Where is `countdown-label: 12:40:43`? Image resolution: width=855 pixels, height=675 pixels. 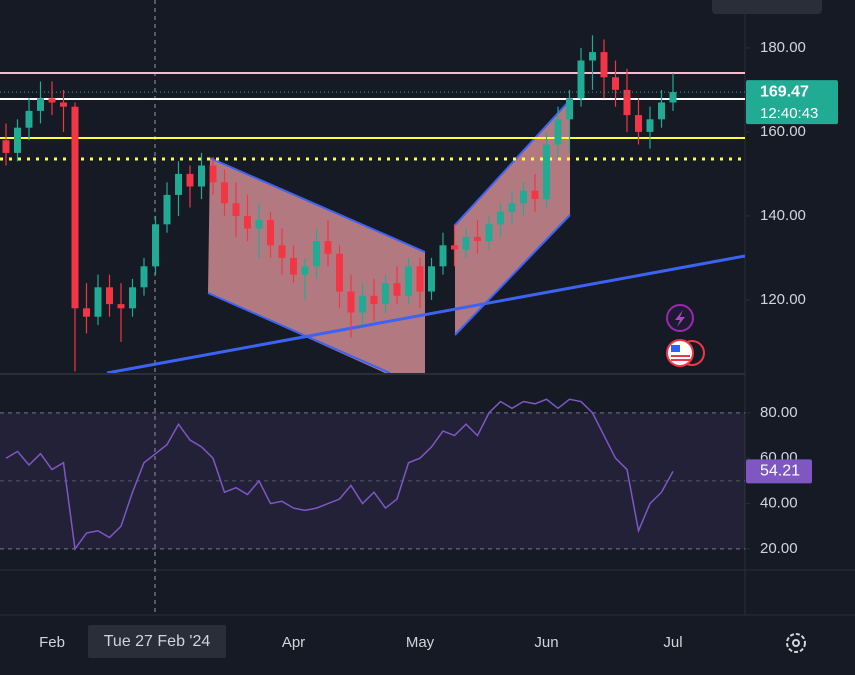
countdown-label: 12:40:43 is located at coordinates (789, 113).